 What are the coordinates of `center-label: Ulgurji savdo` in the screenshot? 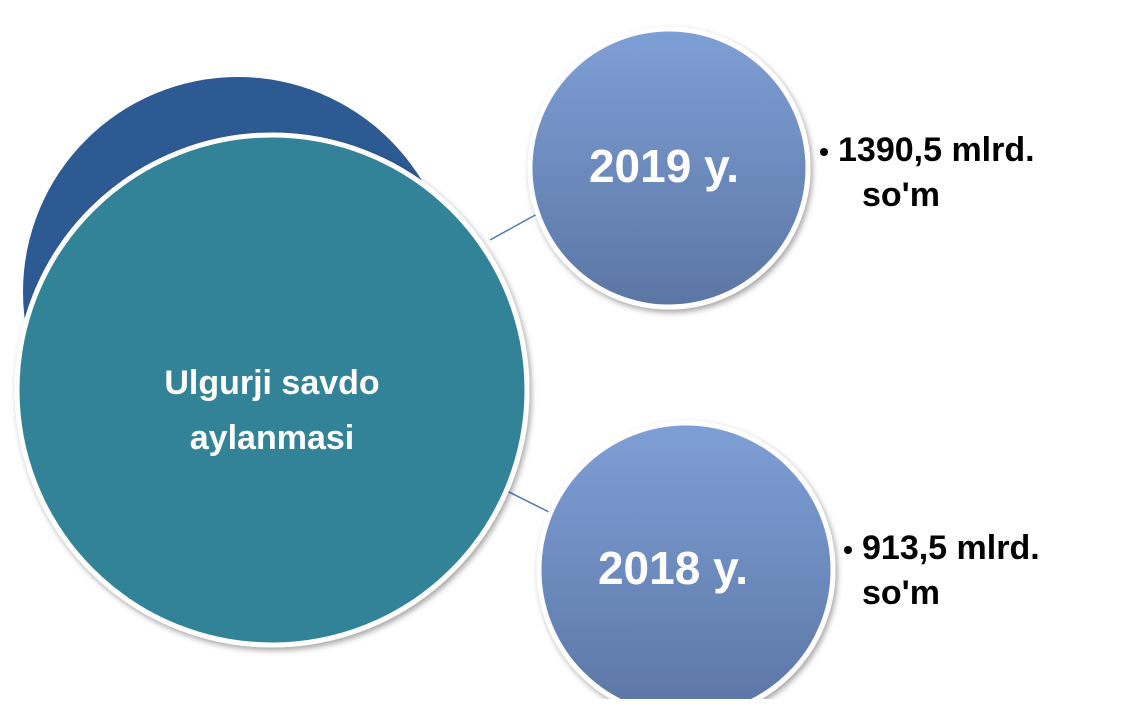 It's located at (271, 383).